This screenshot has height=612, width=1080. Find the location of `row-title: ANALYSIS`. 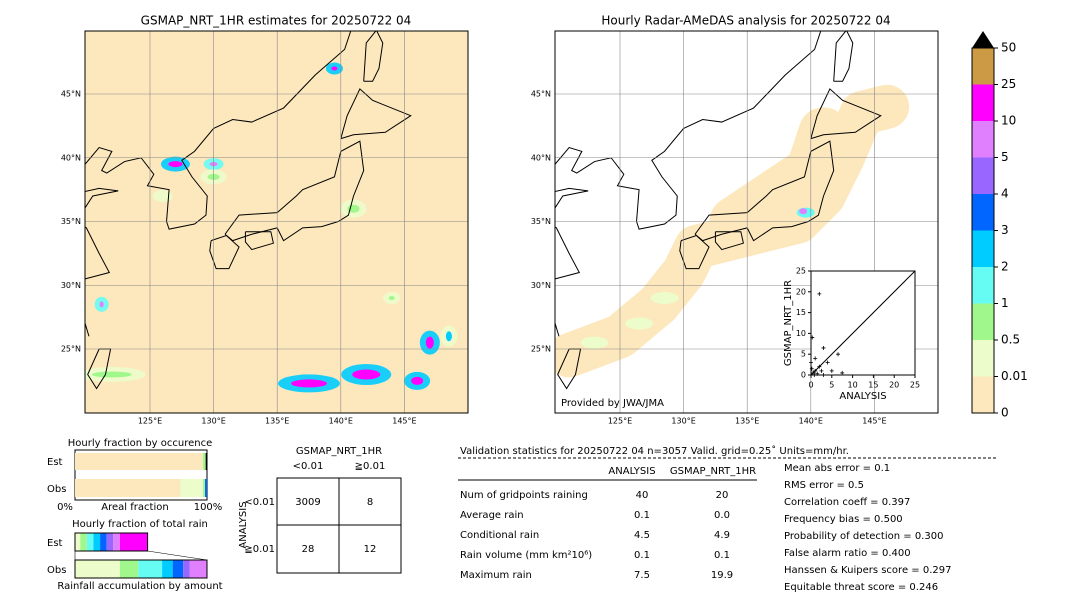

row-title: ANALYSIS is located at coordinates (243, 524).